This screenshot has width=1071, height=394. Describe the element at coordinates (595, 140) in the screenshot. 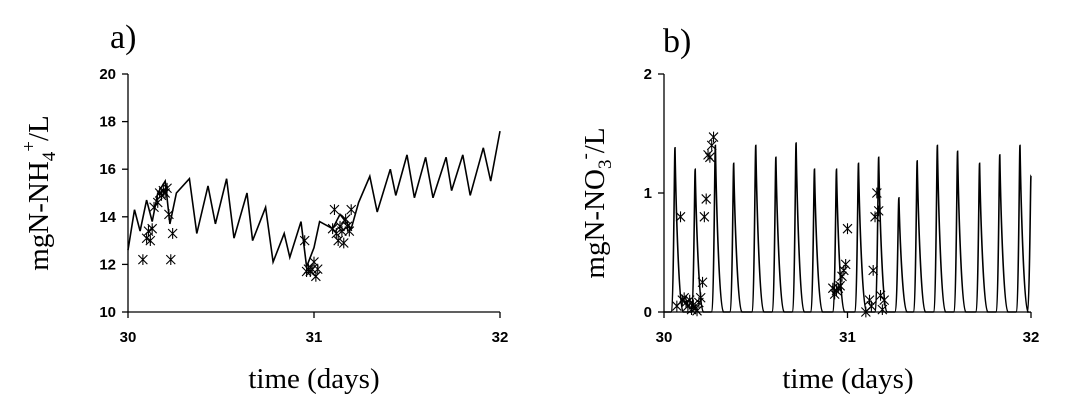

I see `panel-b-y-title-tail: /L` at that location.